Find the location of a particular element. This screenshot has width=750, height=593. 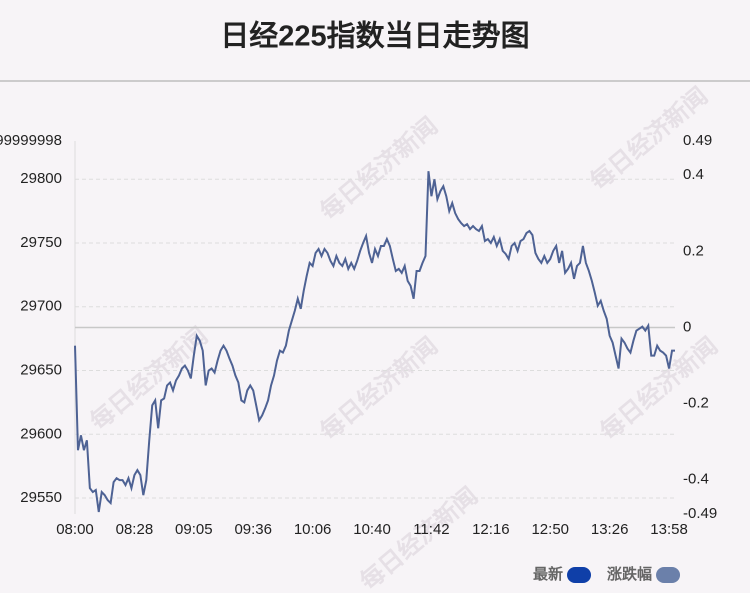

x-tick-label: 11:42 is located at coordinates (431, 529).